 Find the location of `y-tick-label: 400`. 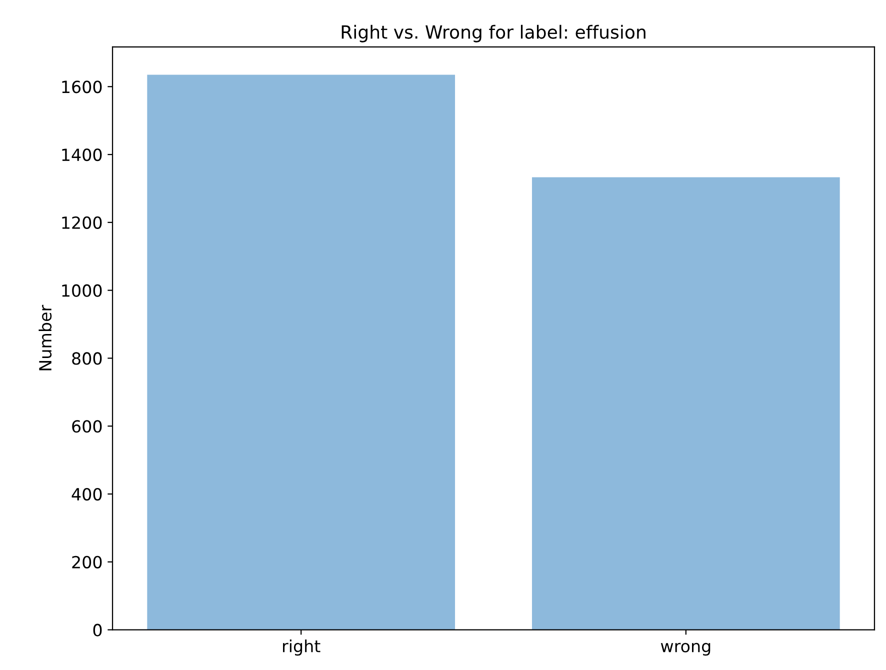

y-tick-label: 400 is located at coordinates (87, 494).